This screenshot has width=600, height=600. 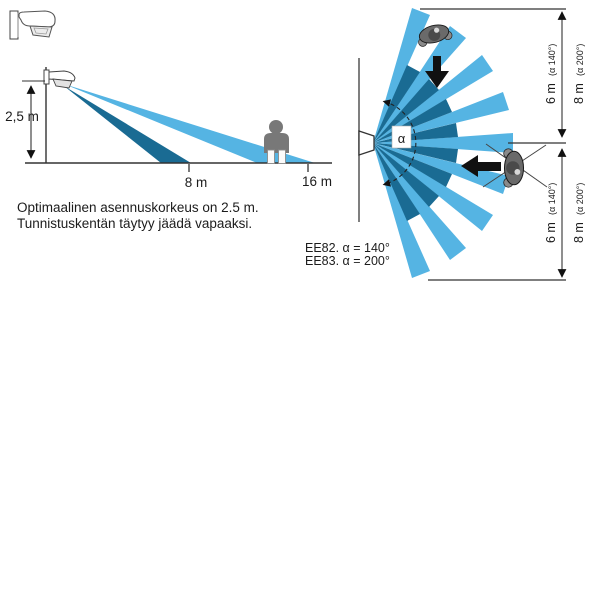 What do you see at coordinates (347, 248) in the screenshot?
I see `model-label-line1: EE82. α = 140°` at bounding box center [347, 248].